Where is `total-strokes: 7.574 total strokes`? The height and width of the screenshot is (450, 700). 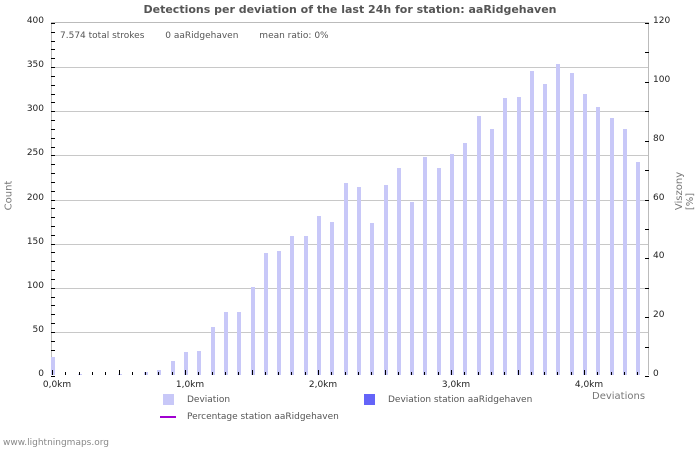
total-strokes: 7.574 total strokes is located at coordinates (102, 36).